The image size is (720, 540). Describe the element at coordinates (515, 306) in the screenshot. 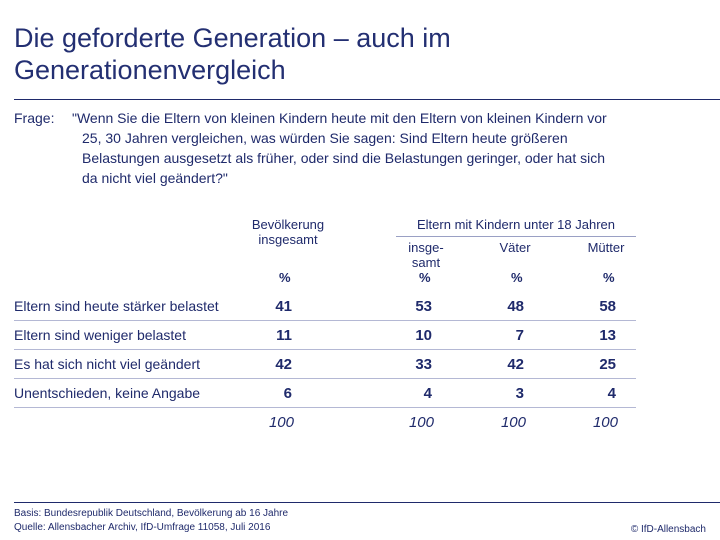

I see `value-cell: 48` at that location.